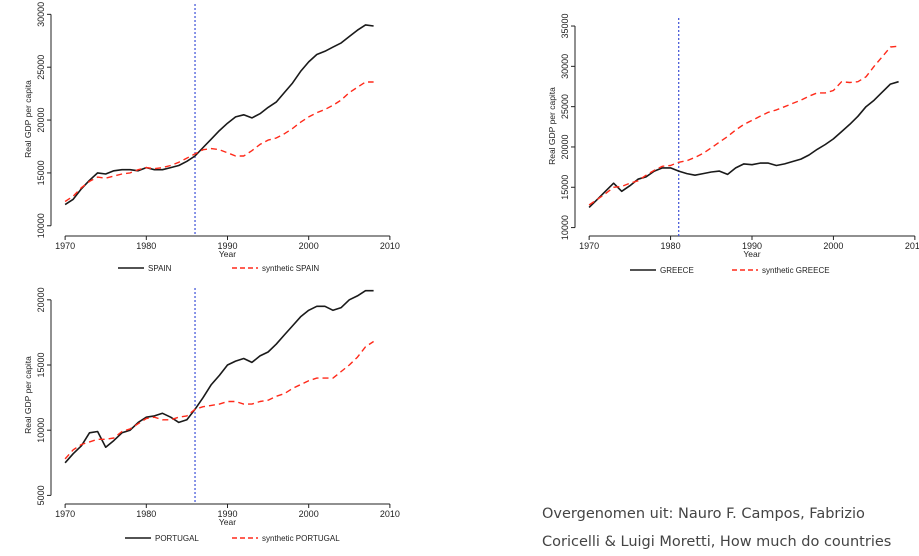  I want to click on legend-label: synthetic GREECE, so click(796, 270).